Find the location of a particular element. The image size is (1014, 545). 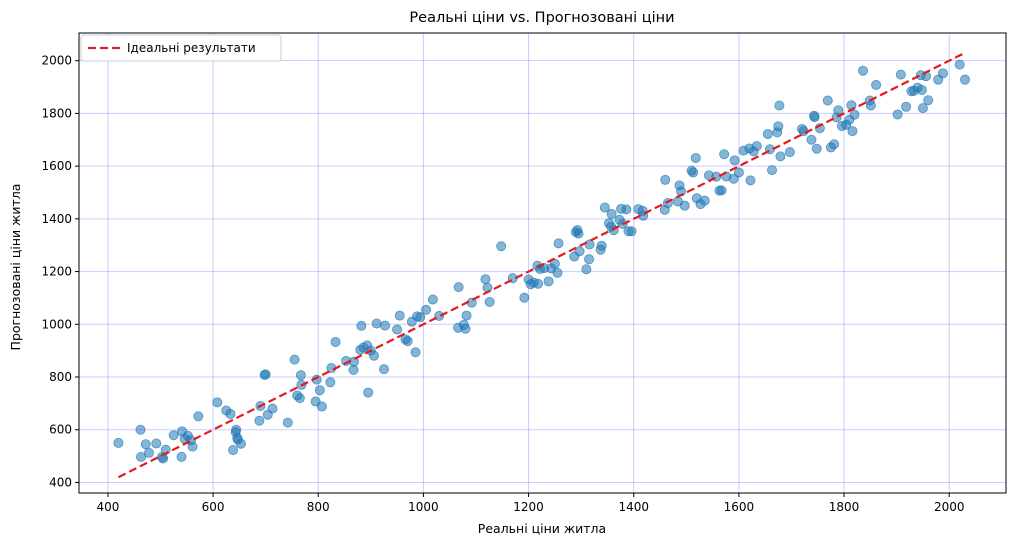

y-tick-label: 1800 is located at coordinates (56, 113).